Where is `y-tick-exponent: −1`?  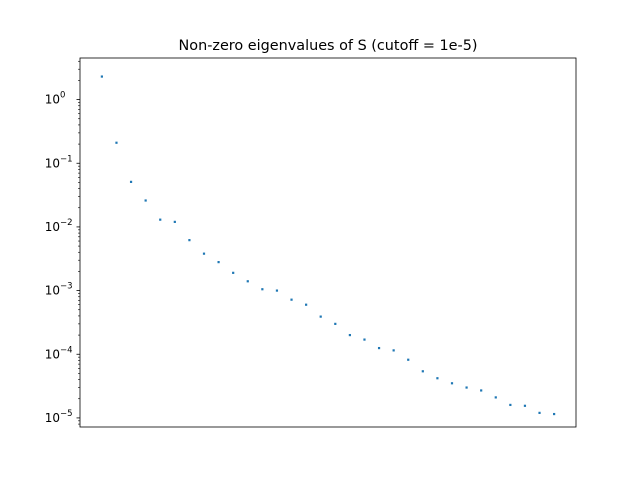 y-tick-exponent: −1 is located at coordinates (66, 159).